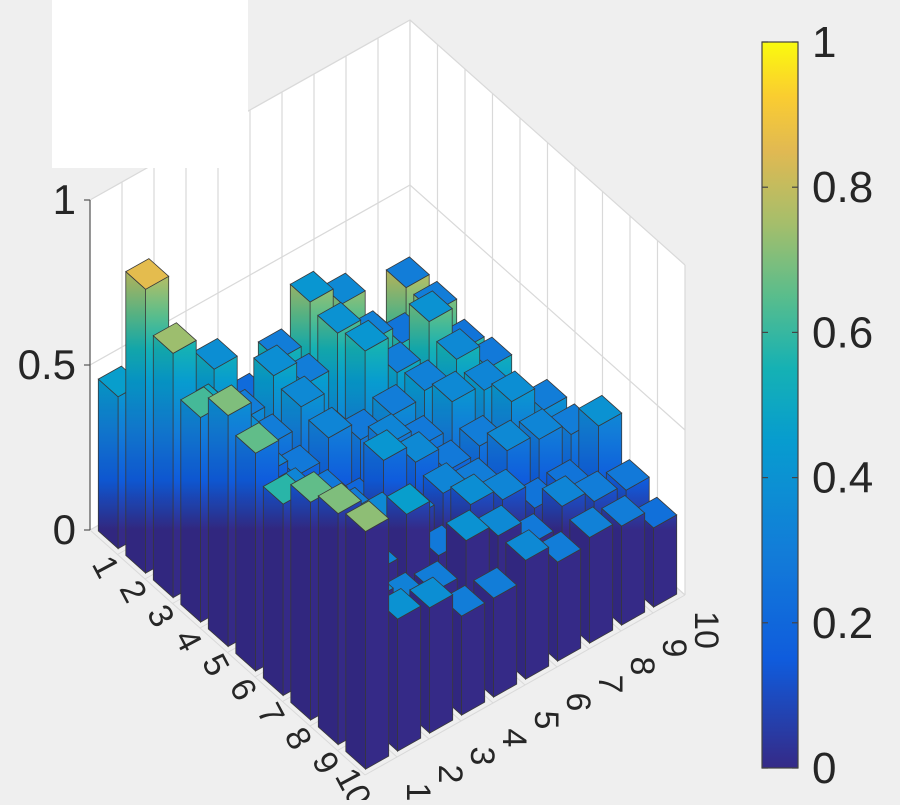 The image size is (900, 805). Describe the element at coordinates (418, 791) in the screenshot. I see `col-tick-label: 1` at that location.